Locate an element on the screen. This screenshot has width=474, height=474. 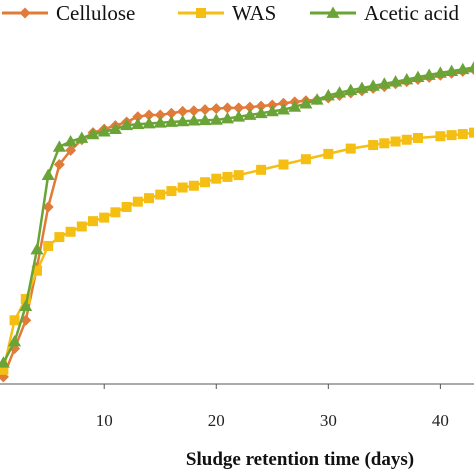
x-tick-label: 10 is located at coordinates (104, 420).